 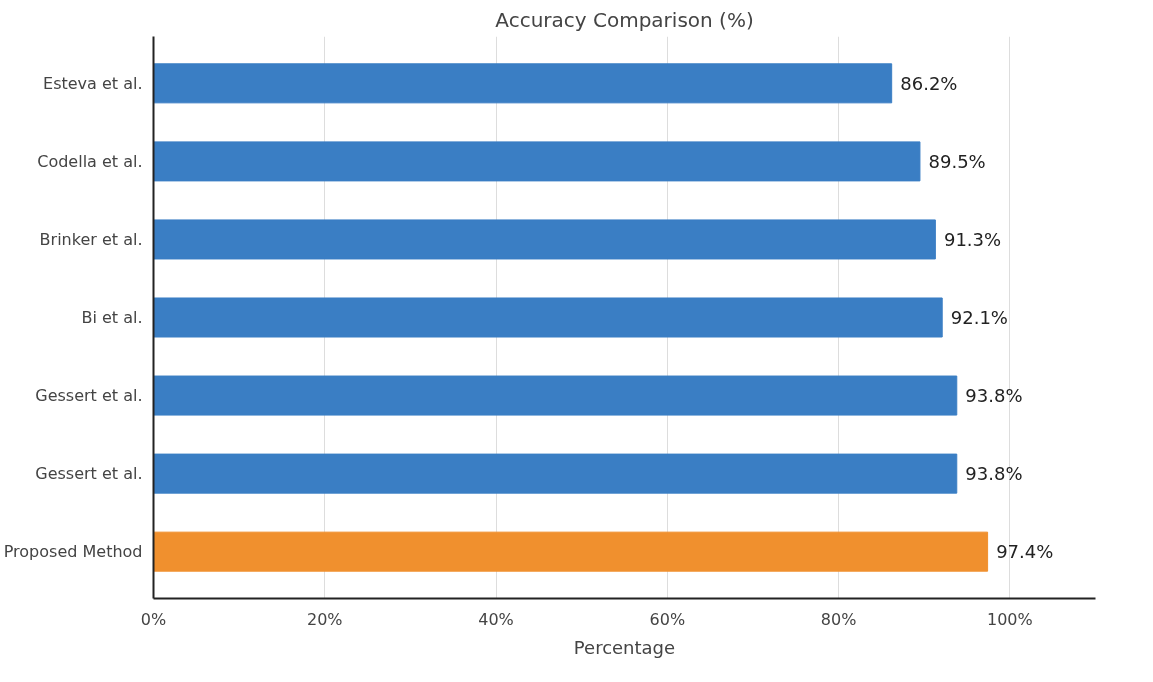 I want to click on y-tick-label: Bi et al., so click(x=112, y=317).